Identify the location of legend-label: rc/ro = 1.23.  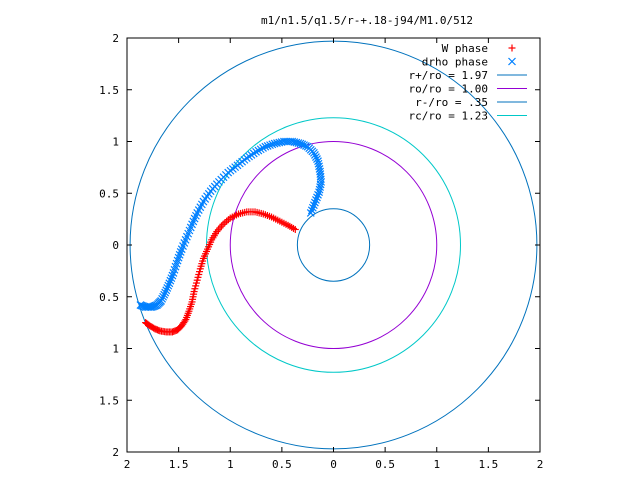
(448, 116).